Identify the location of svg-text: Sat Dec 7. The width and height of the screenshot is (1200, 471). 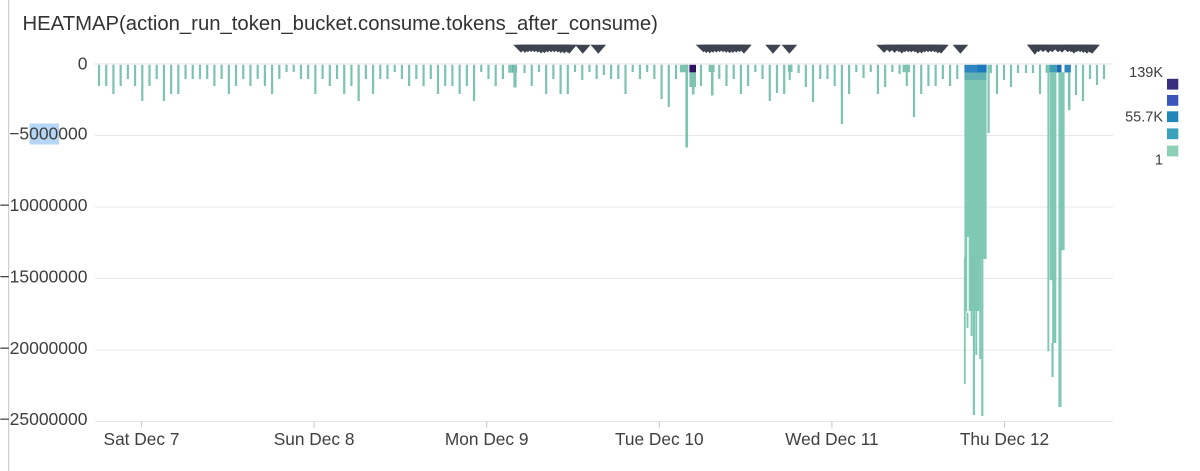
(142, 439).